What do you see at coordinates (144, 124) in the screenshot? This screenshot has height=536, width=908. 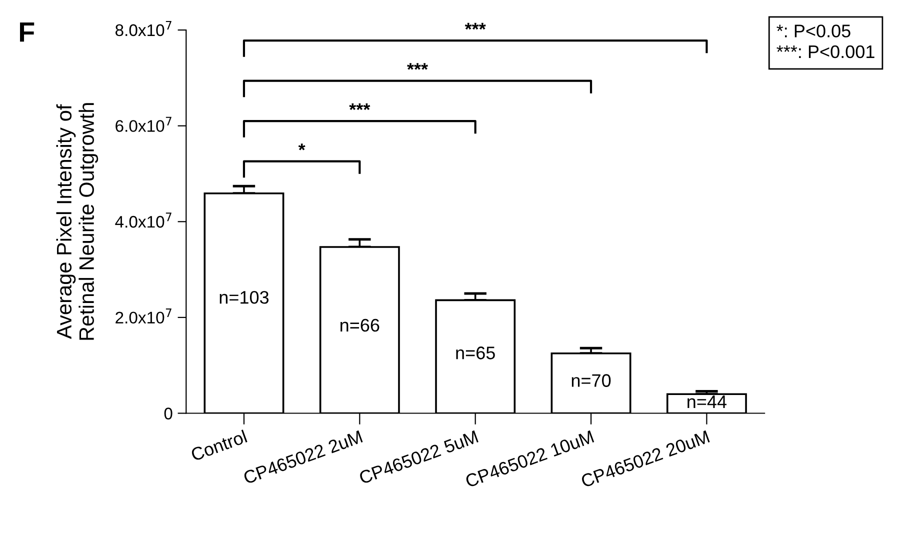 I see `y-tick-label: 6.0x10$^{7}$` at bounding box center [144, 124].